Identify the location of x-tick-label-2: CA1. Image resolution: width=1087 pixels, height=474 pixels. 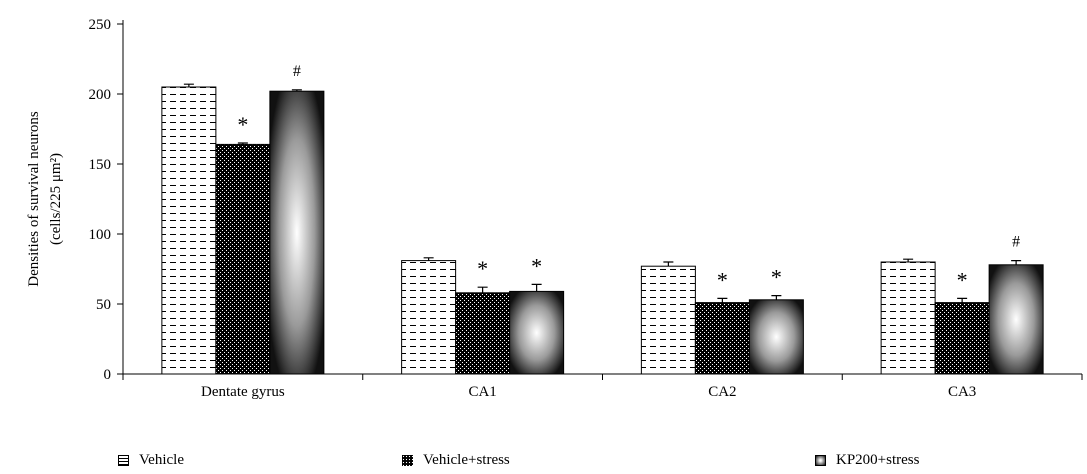
(482, 392).